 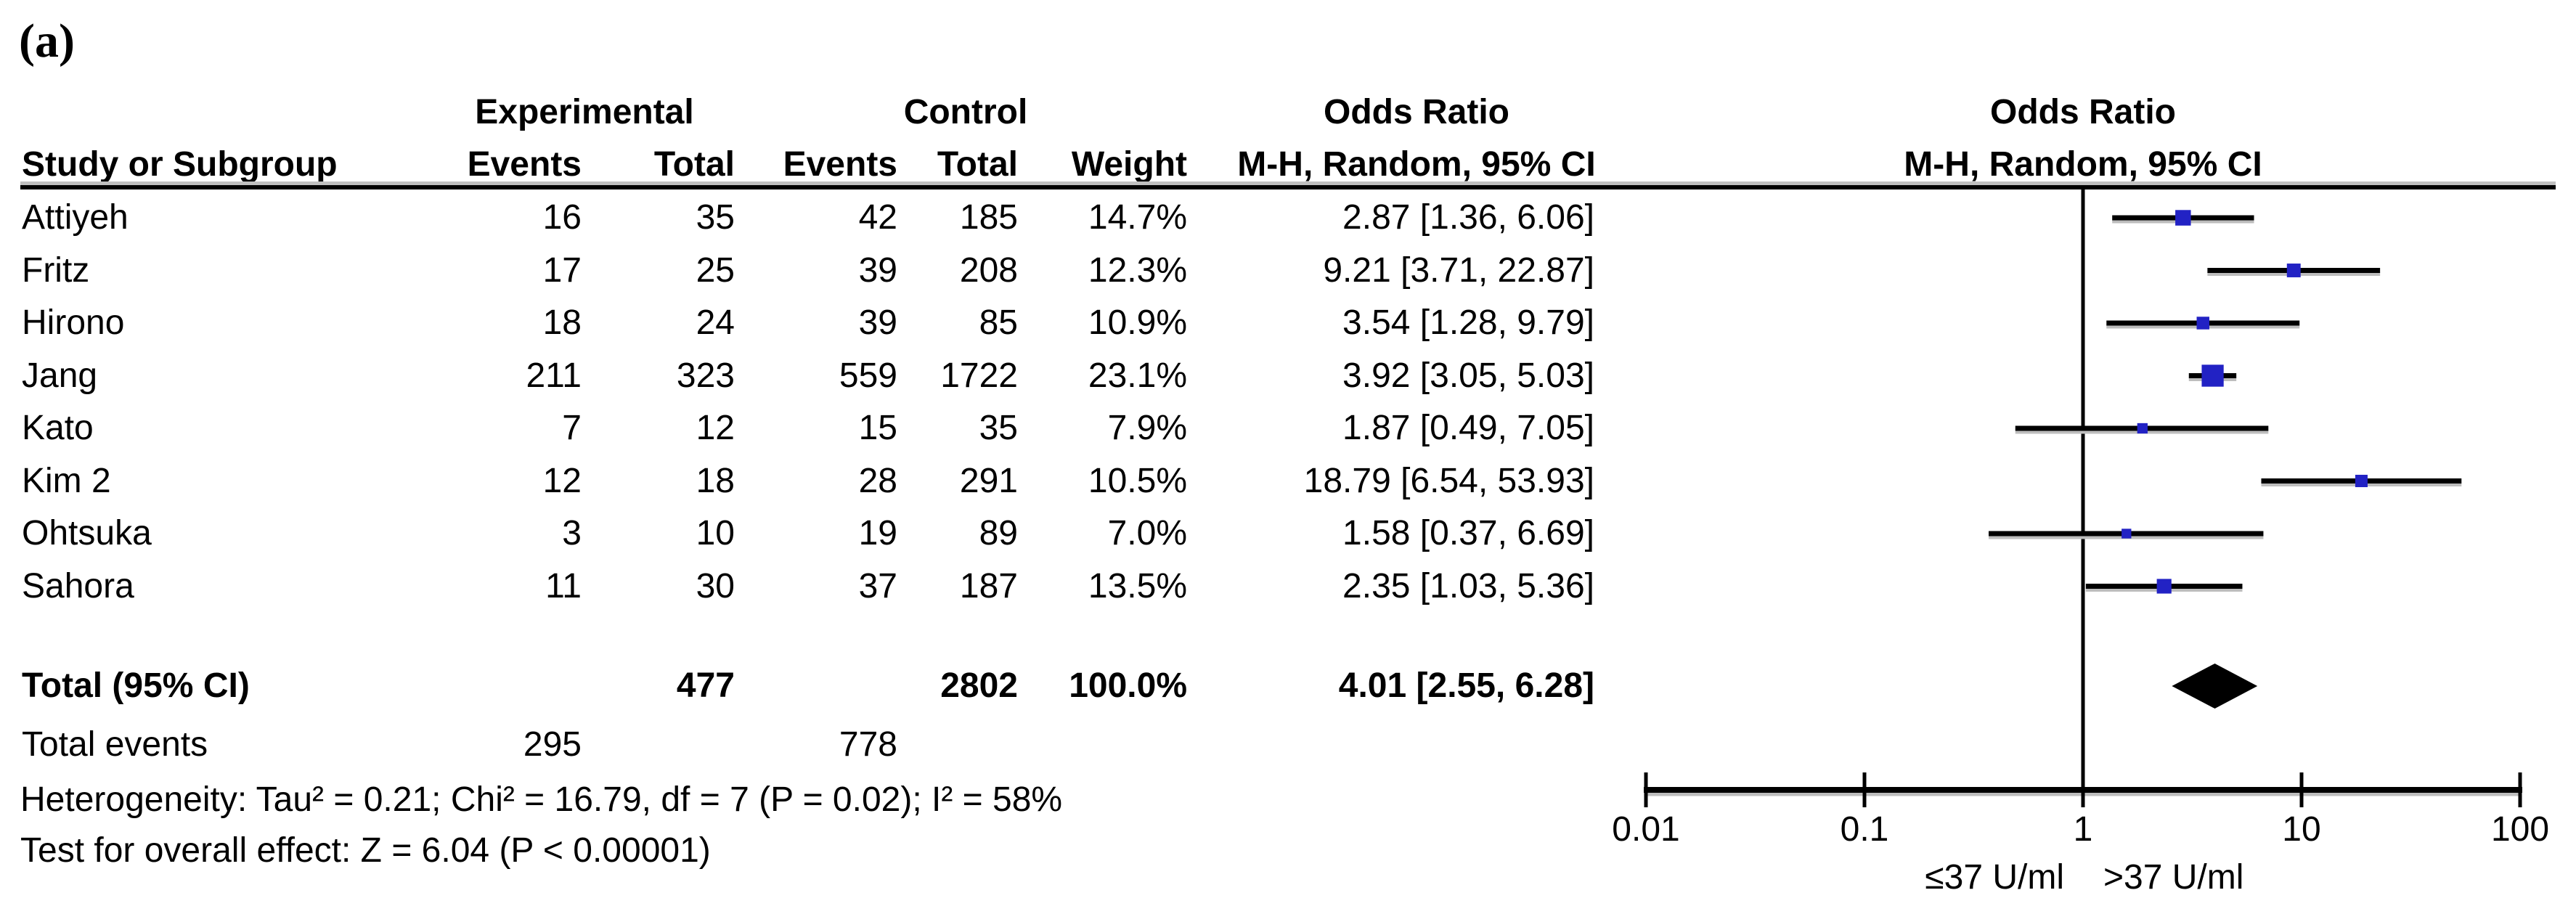 I want to click on group-header-odds-ratio-plot: Odds Ratio, so click(x=2083, y=112).